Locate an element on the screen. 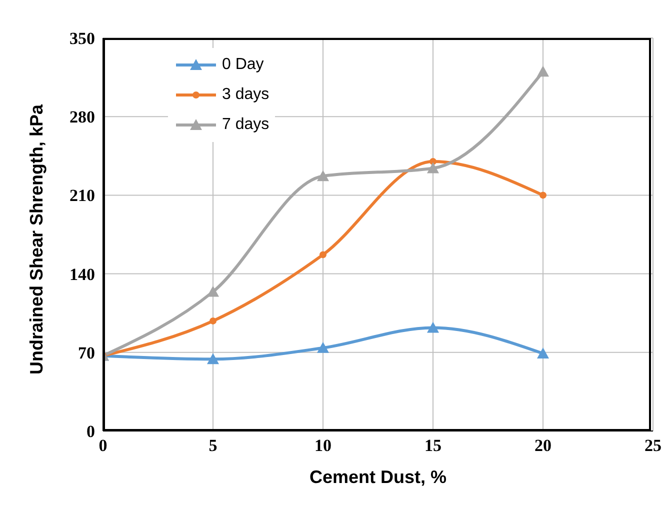 Image resolution: width=671 pixels, height=509 pixels. x-tick-label: 10 is located at coordinates (323, 446).